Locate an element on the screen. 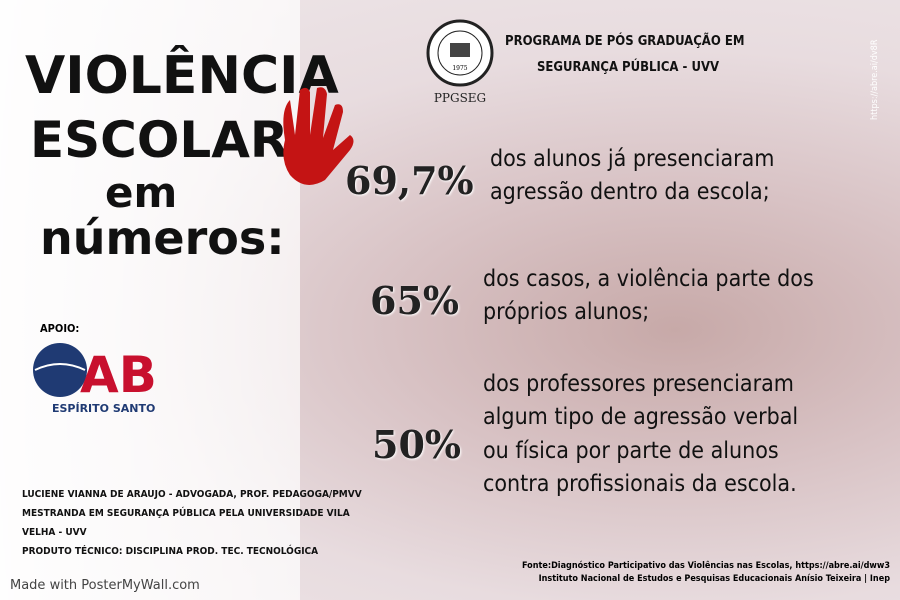 Image resolution: width=900 pixels, height=600 pixels. seal-building is located at coordinates (460, 50).